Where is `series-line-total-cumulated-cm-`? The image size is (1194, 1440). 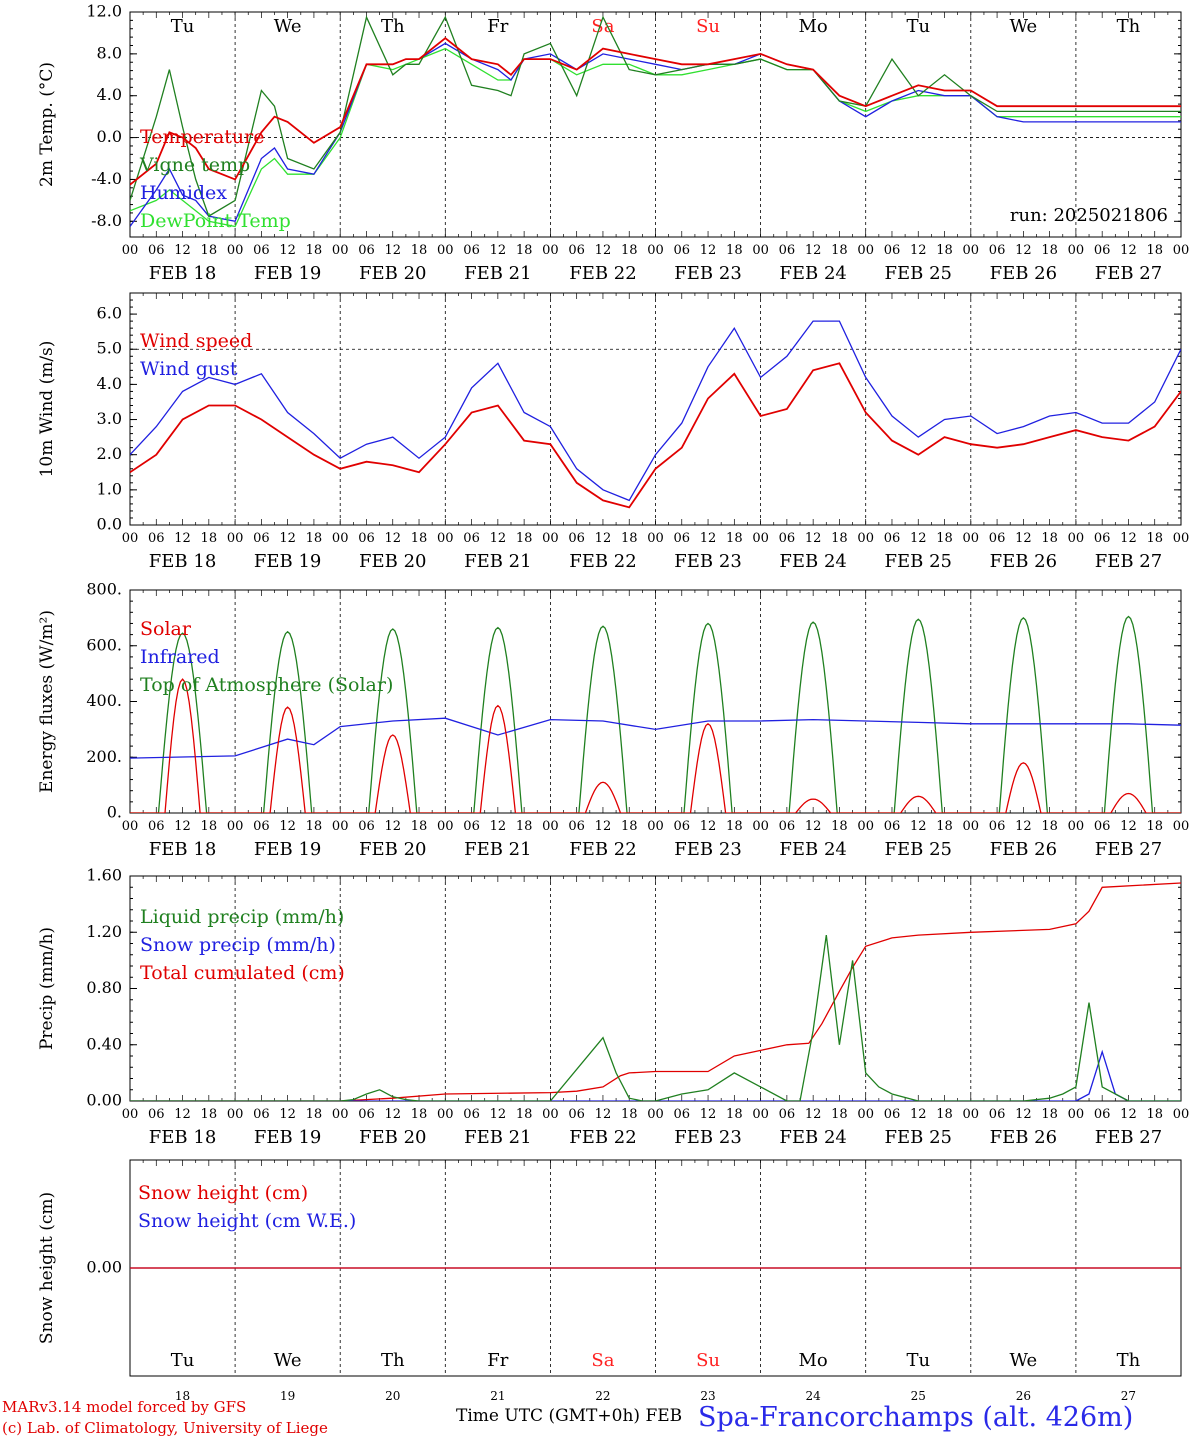
series-line-total-cumulated-cm- is located at coordinates (655, 991).